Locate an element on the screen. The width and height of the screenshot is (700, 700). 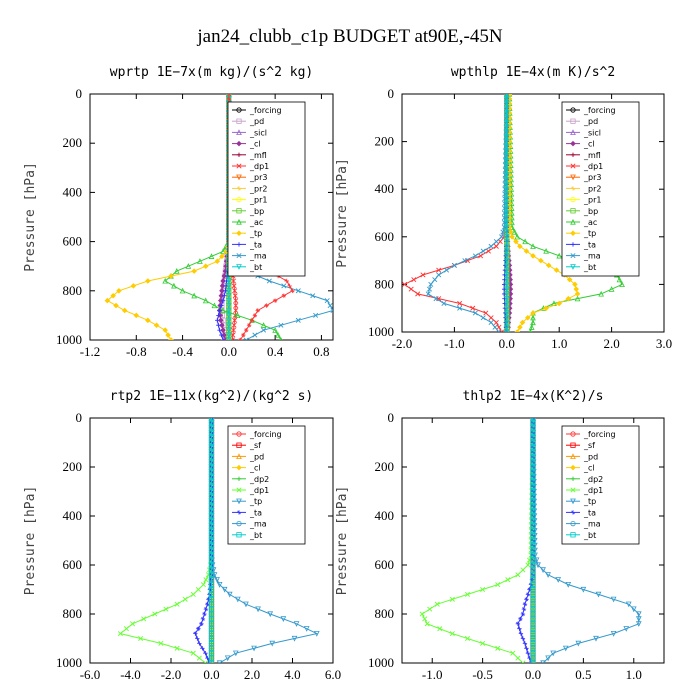
x-tick-label: 0.5 is located at coordinates (583, 674).